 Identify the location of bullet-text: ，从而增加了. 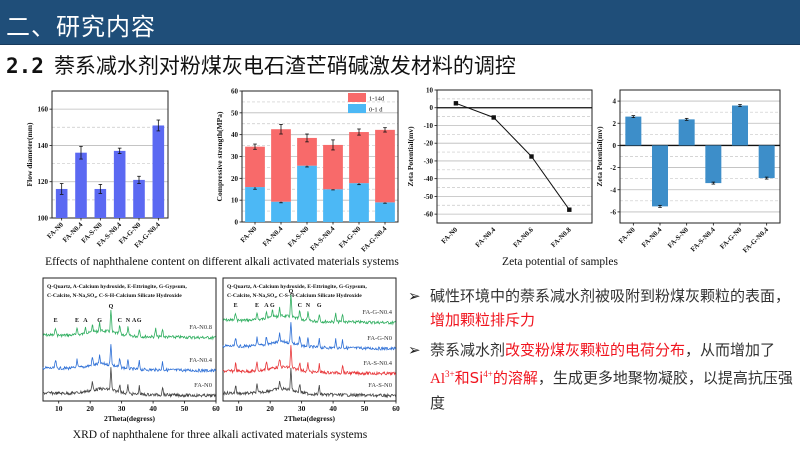
(730, 350).